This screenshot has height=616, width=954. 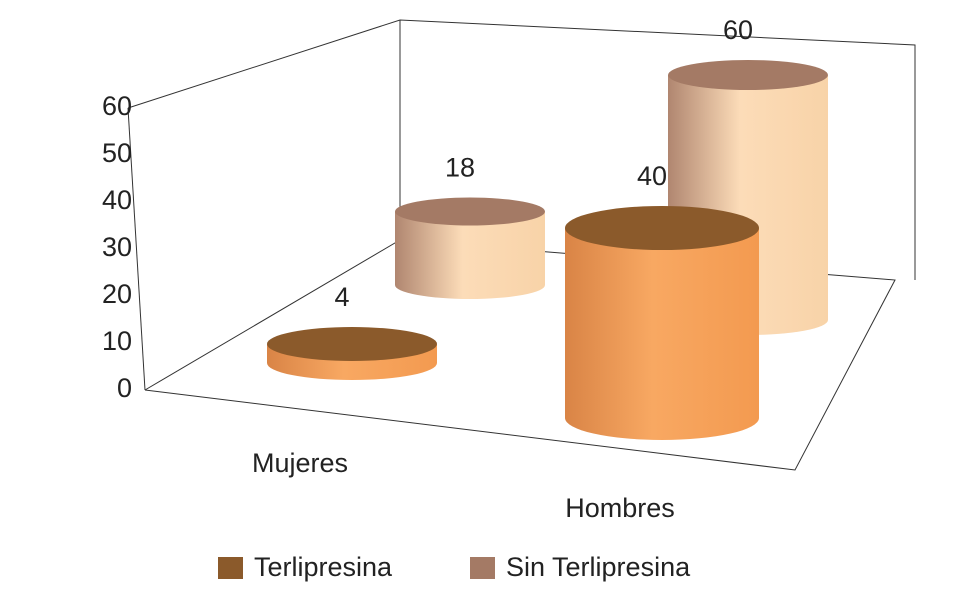 I want to click on y-tick-label: 60, so click(x=117, y=106).